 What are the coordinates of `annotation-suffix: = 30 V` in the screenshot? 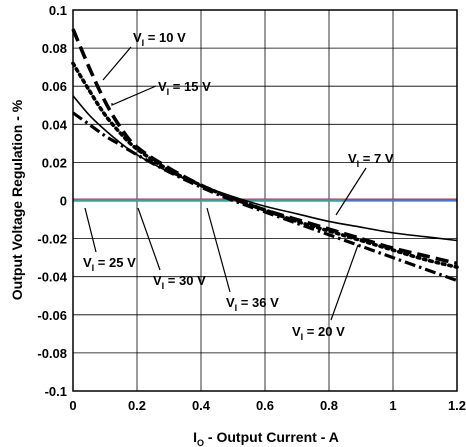 It's located at (185, 280).